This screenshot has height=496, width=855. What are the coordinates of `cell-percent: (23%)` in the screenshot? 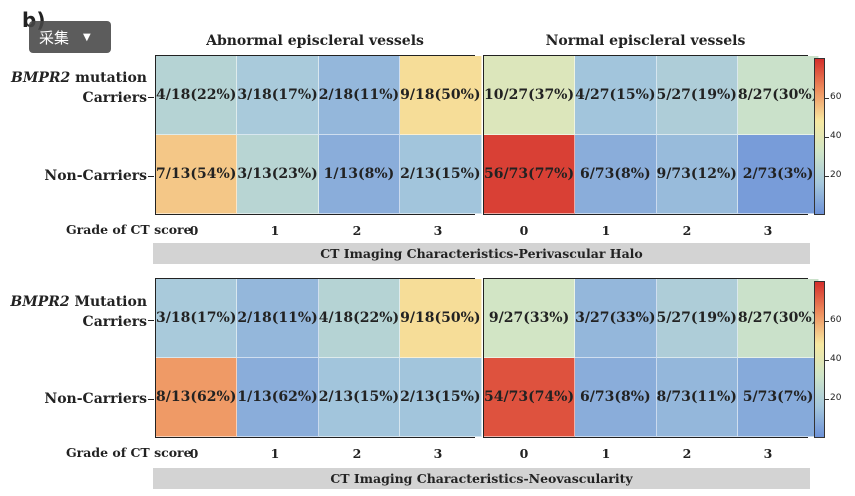 It's located at (294, 173).